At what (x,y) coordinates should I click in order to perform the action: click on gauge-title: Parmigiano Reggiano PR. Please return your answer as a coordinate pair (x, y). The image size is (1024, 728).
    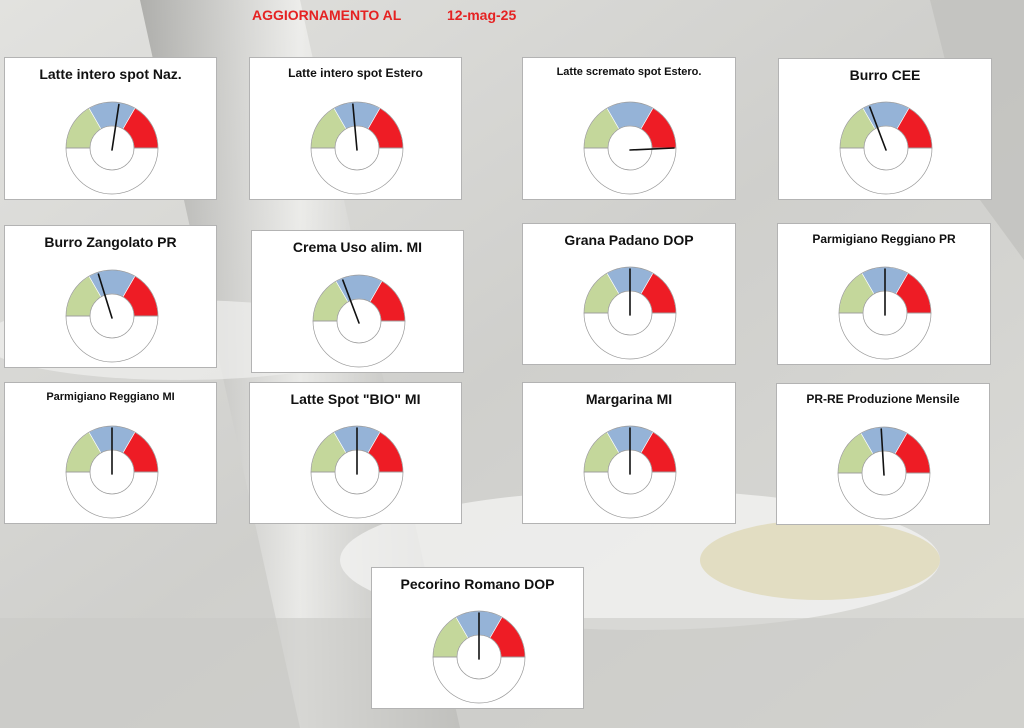
    Looking at the image, I should click on (884, 239).